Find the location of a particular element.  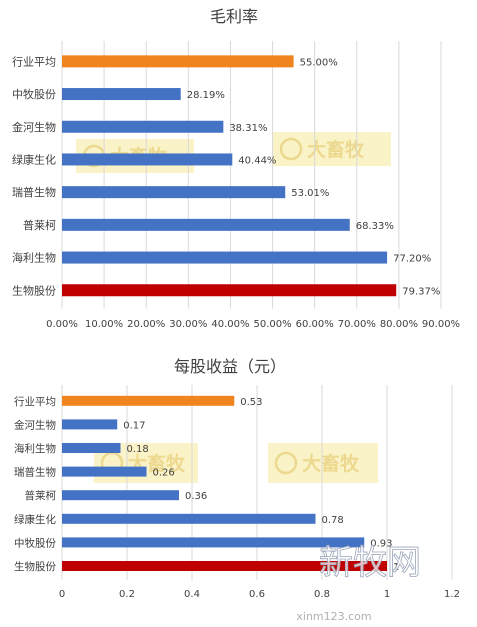

chart2-tick-label: 0.2 is located at coordinates (127, 594).